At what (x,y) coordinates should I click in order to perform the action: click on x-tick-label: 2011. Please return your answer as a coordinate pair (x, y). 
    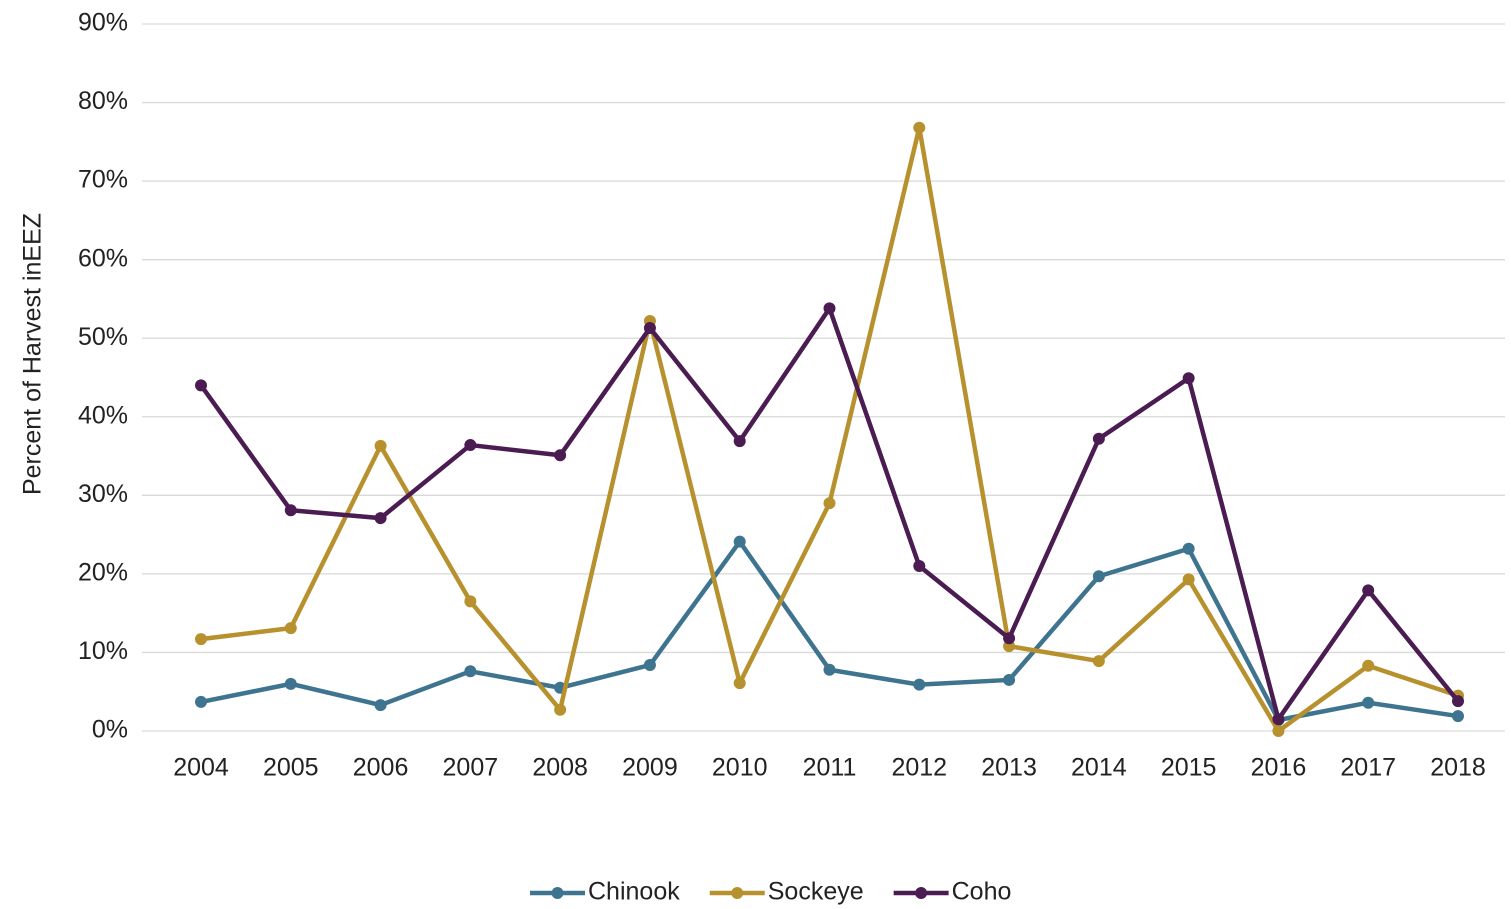
    Looking at the image, I should click on (830, 768).